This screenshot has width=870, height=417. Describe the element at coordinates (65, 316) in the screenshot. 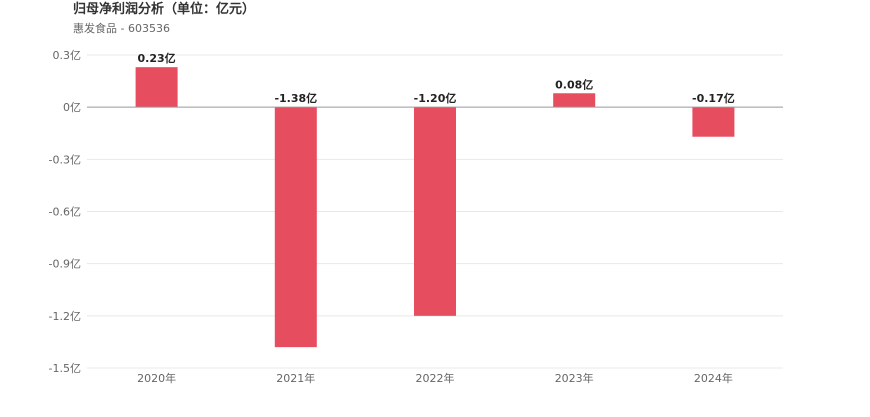

I see `y-tick-label: -1.2亿` at that location.